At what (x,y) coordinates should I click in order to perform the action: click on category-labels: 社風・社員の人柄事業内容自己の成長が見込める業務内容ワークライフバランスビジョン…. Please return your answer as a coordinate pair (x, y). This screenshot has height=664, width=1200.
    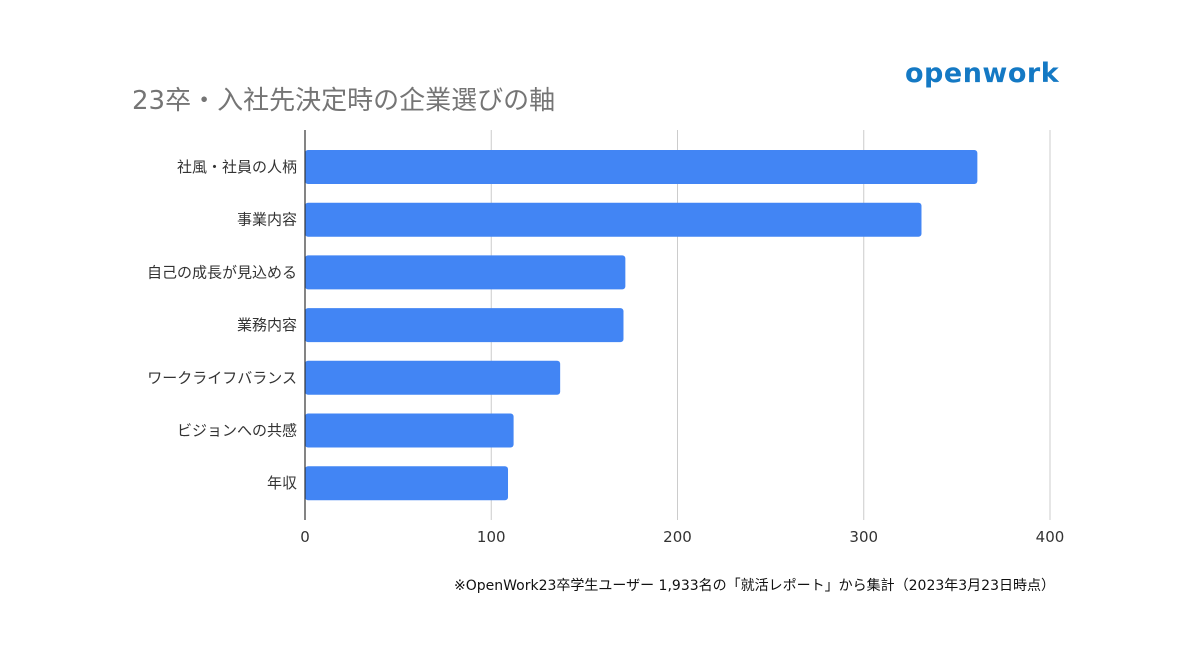
    Looking at the image, I should click on (222, 325).